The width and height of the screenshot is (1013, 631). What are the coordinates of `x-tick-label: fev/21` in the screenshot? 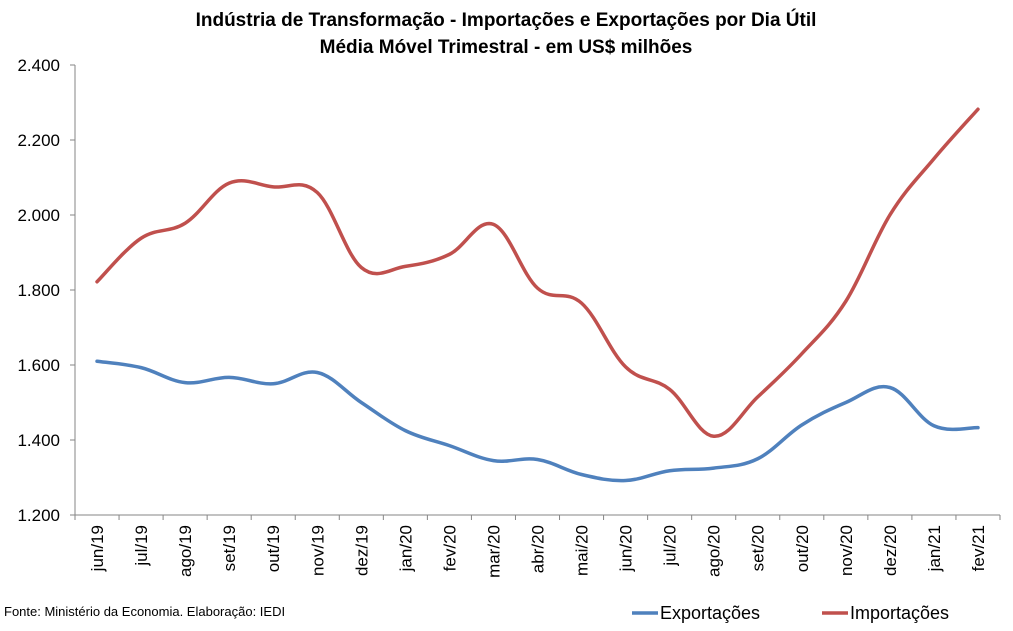 It's located at (978, 548).